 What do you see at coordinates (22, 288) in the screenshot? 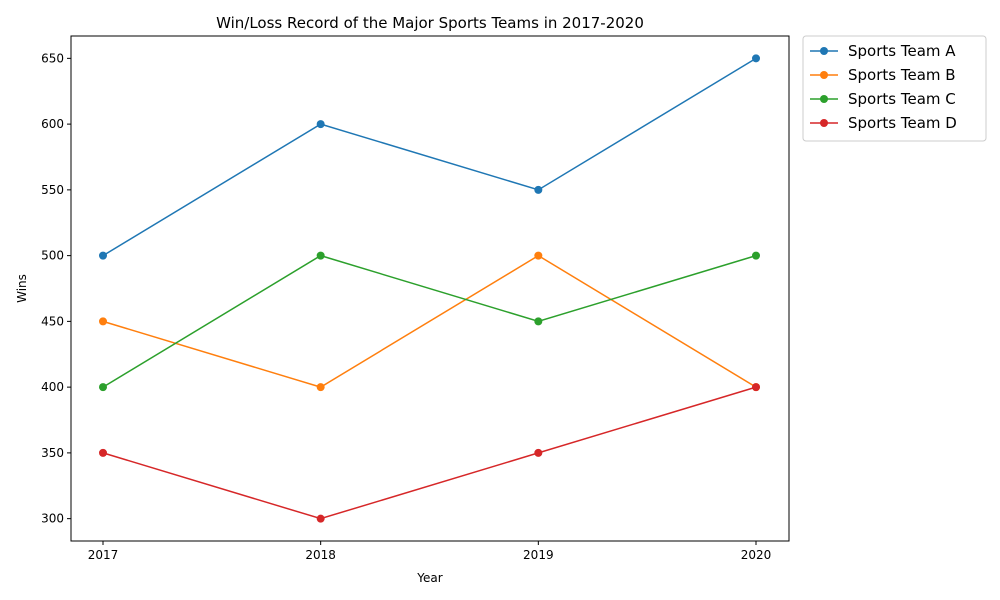
I see `y-axis-label: Wins` at bounding box center [22, 288].